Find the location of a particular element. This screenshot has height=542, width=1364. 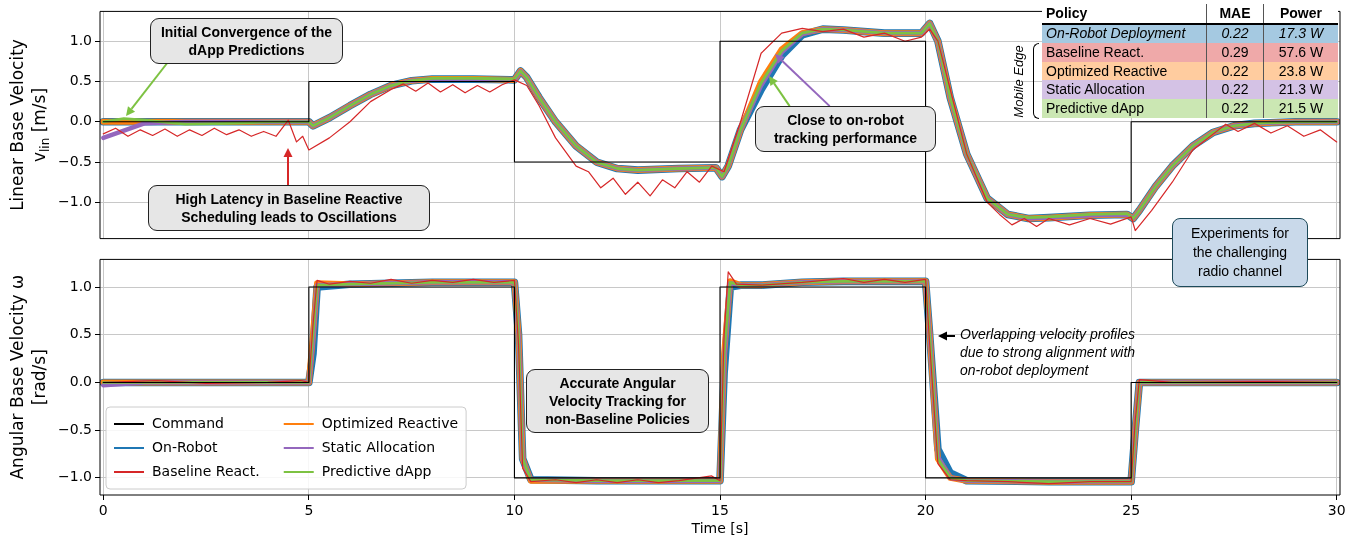

legend-label: On-Robot is located at coordinates (185, 446).